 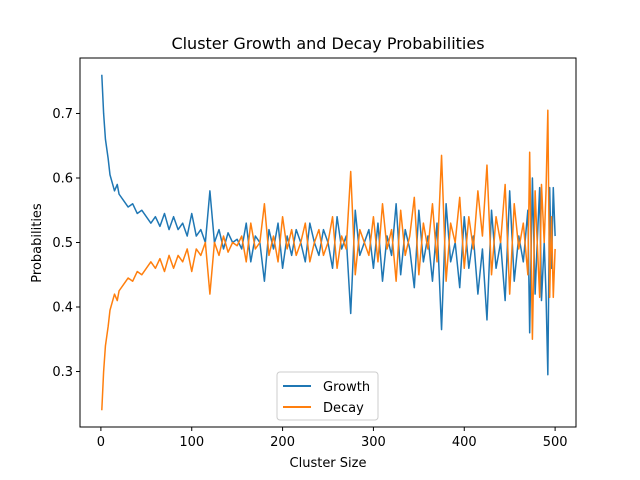 What do you see at coordinates (62, 114) in the screenshot?
I see `y-tick-label: 0.7` at bounding box center [62, 114].